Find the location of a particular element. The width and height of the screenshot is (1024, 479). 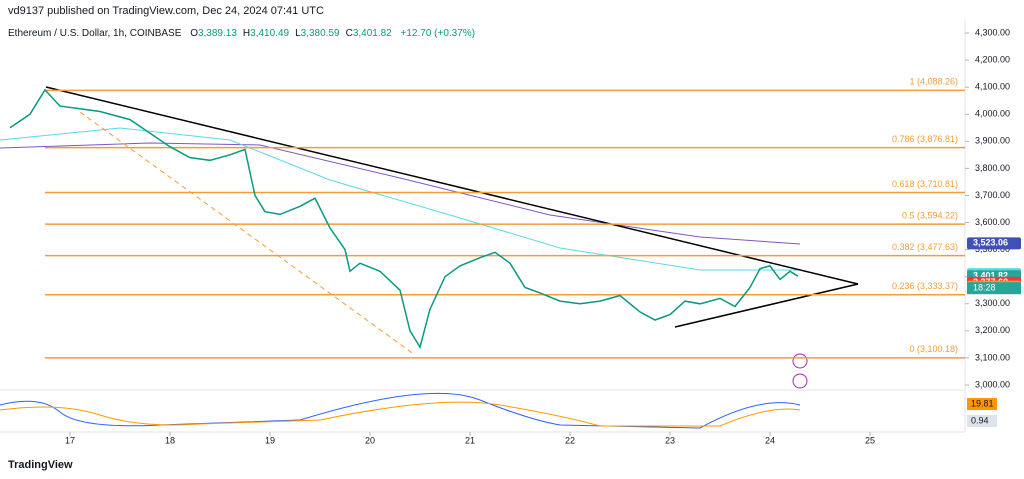

x-tick-label: 25 is located at coordinates (870, 440).